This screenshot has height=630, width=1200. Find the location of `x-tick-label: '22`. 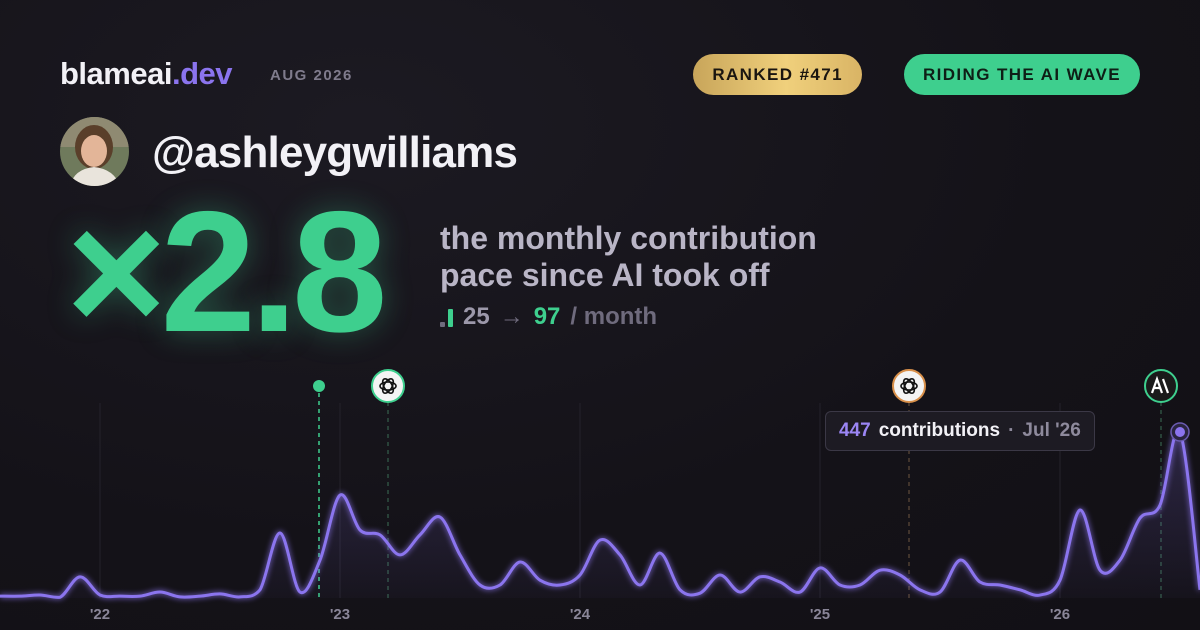

x-tick-label: '22 is located at coordinates (100, 614).